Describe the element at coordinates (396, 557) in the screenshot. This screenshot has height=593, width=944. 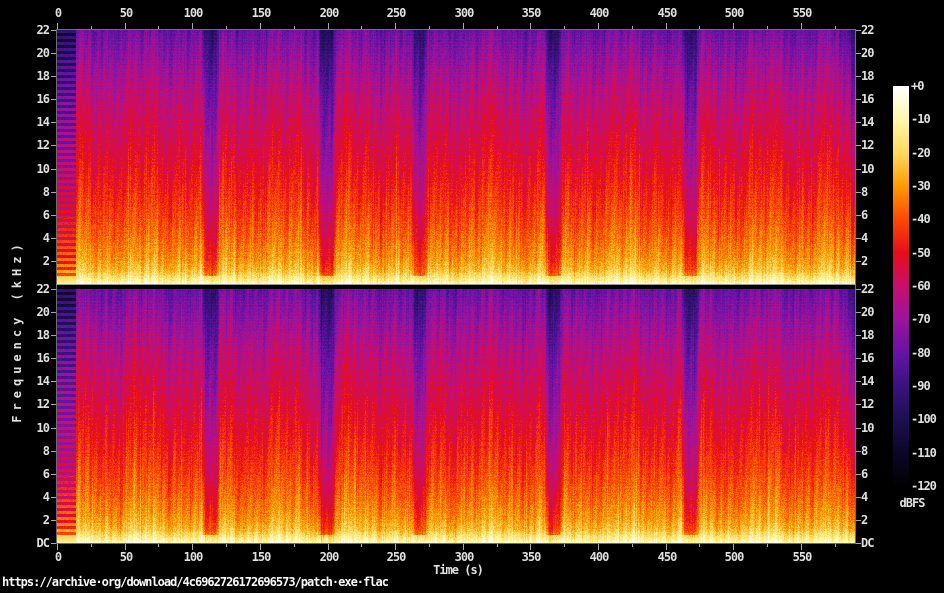
I see `time-tick-label: 250` at that location.